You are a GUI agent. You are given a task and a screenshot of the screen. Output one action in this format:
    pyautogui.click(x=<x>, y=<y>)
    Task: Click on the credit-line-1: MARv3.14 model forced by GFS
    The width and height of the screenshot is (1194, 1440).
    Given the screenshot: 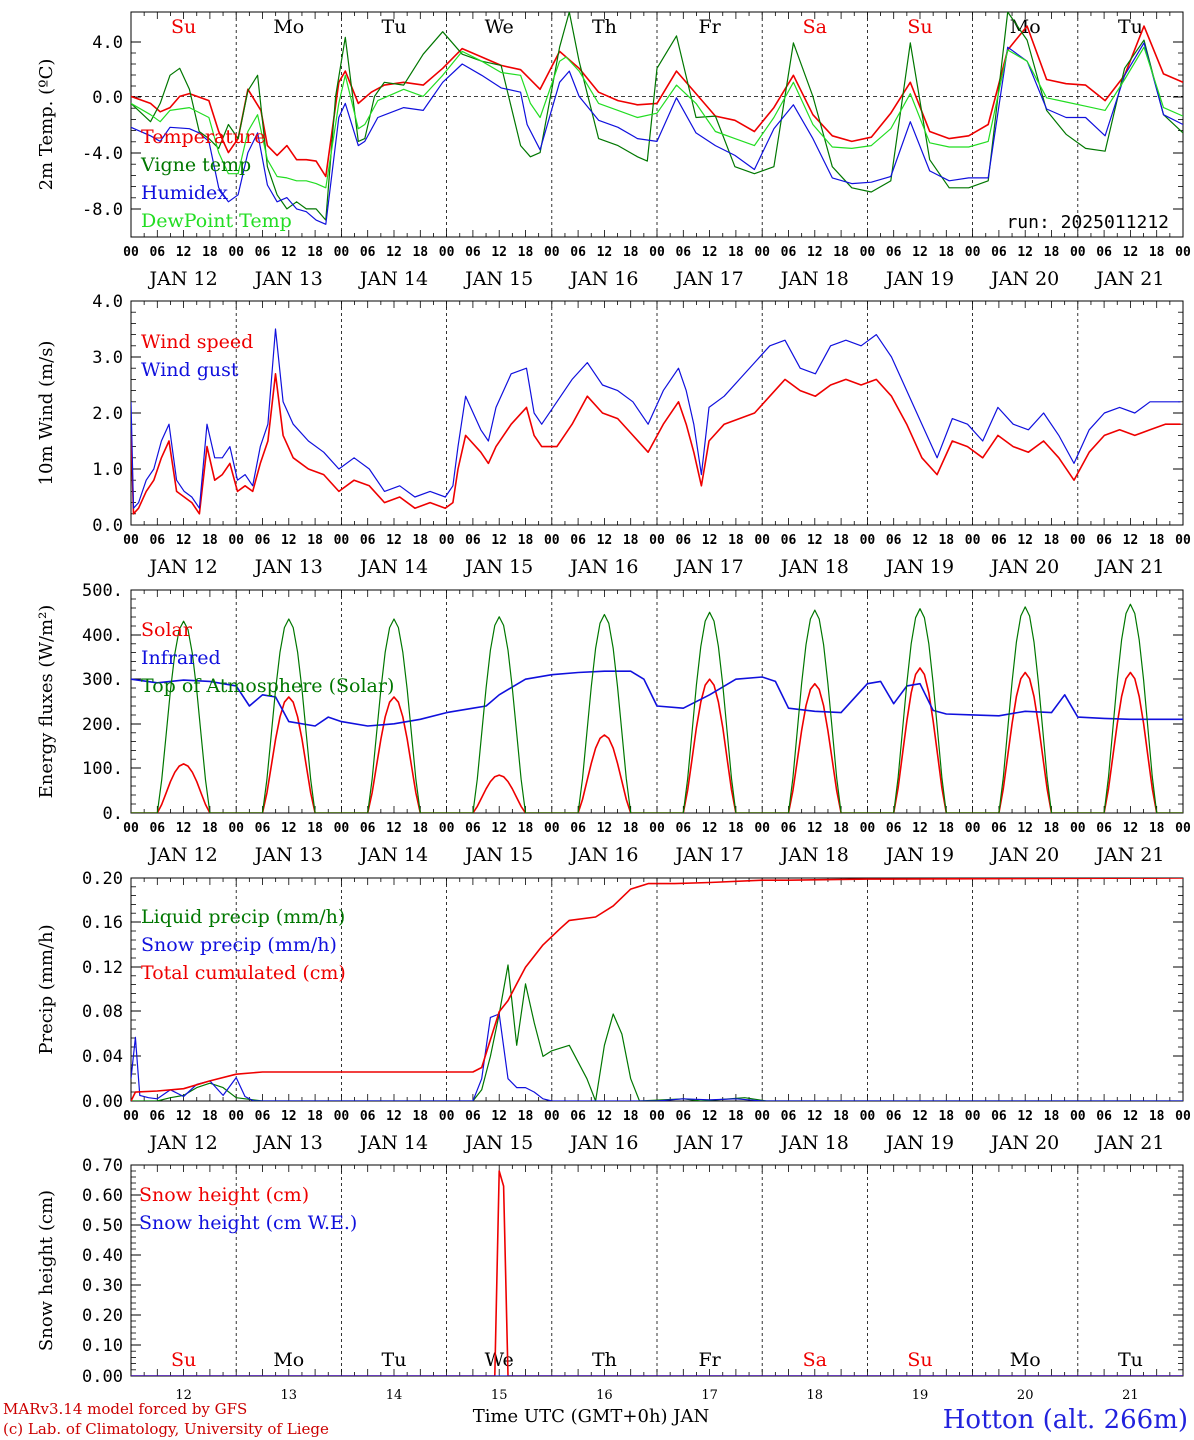 What is the action you would take?
    pyautogui.click(x=125, y=1409)
    